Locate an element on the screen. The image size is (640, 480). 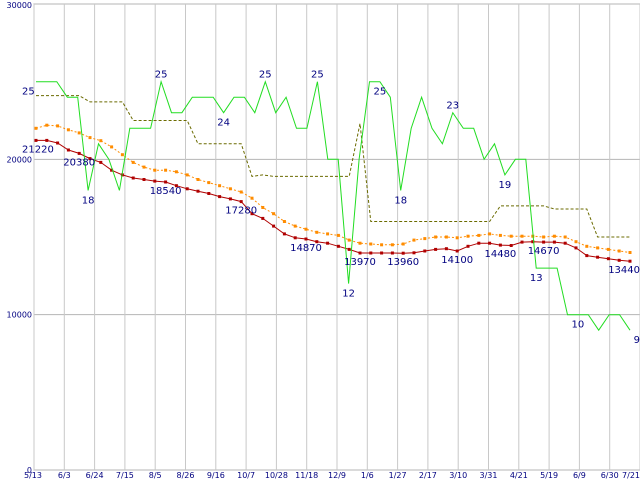
data-label: 19 is located at coordinates (505, 185).